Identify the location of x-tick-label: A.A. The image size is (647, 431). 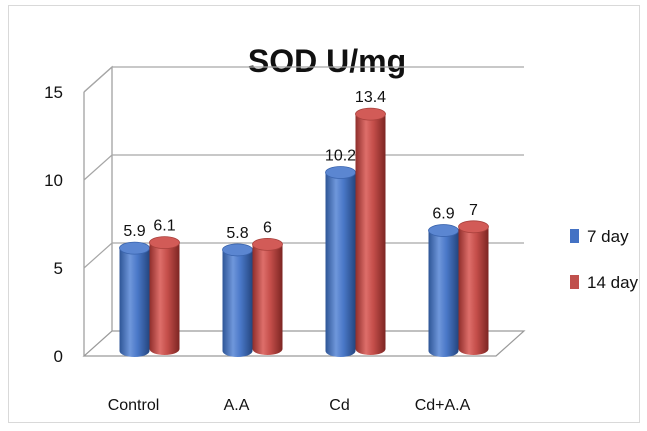
(237, 405).